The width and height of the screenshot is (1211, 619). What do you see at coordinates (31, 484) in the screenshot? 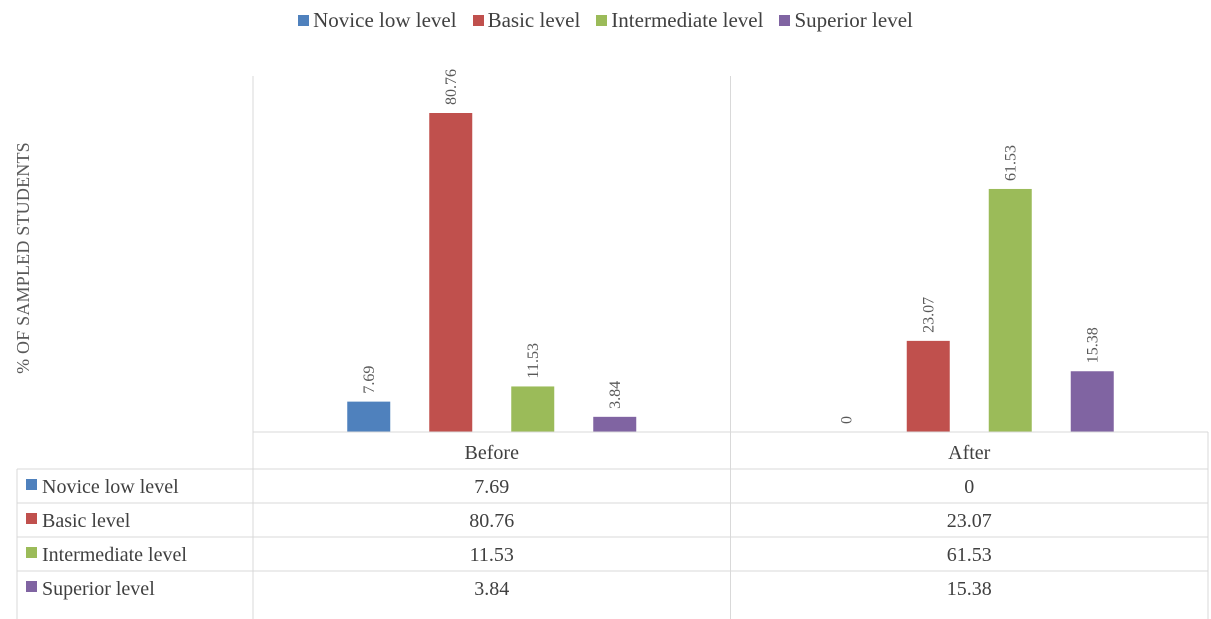
I see `table-swatch-novice-low-level` at bounding box center [31, 484].